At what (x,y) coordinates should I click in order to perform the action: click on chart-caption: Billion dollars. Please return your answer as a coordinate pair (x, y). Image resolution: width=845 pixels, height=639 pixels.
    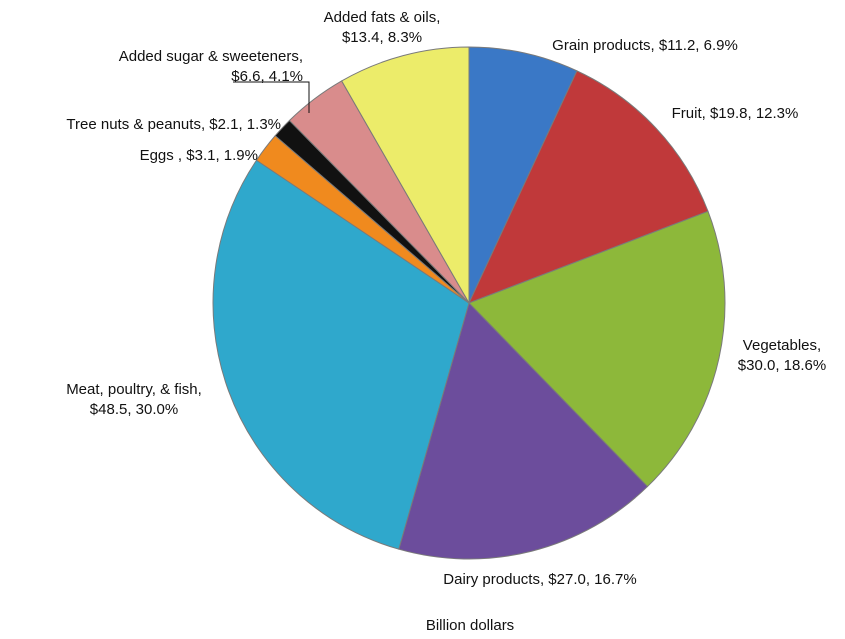
    Looking at the image, I should click on (470, 625).